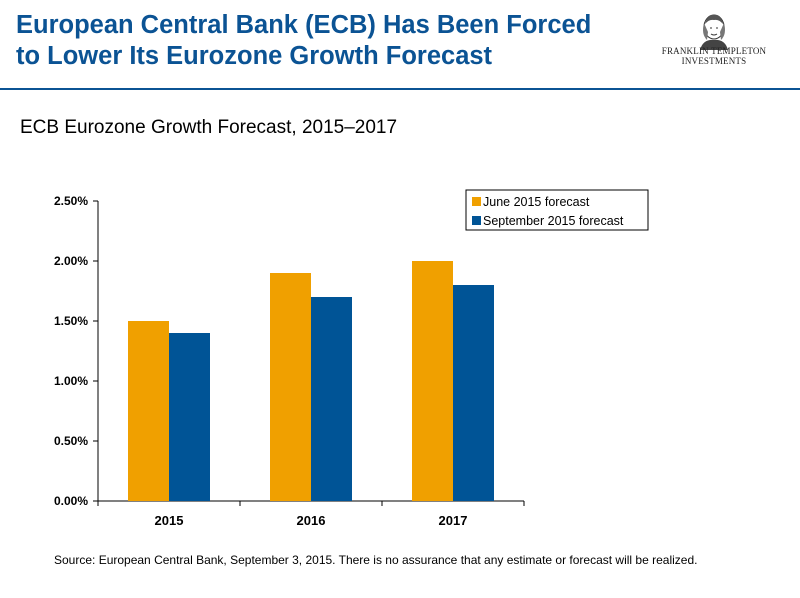 Image resolution: width=800 pixels, height=598 pixels. What do you see at coordinates (71, 201) in the screenshot?
I see `y-tick-label: 2.50%` at bounding box center [71, 201].